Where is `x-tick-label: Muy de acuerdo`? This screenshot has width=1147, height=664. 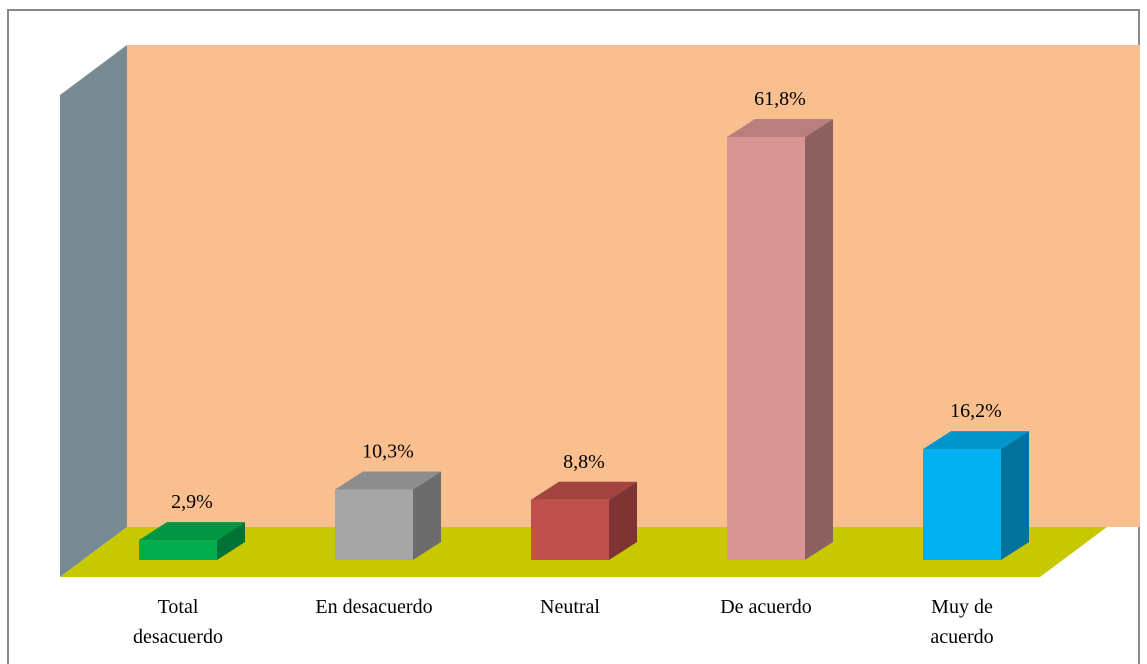
x-tick-label: Muy de acuerdo is located at coordinates (962, 622).